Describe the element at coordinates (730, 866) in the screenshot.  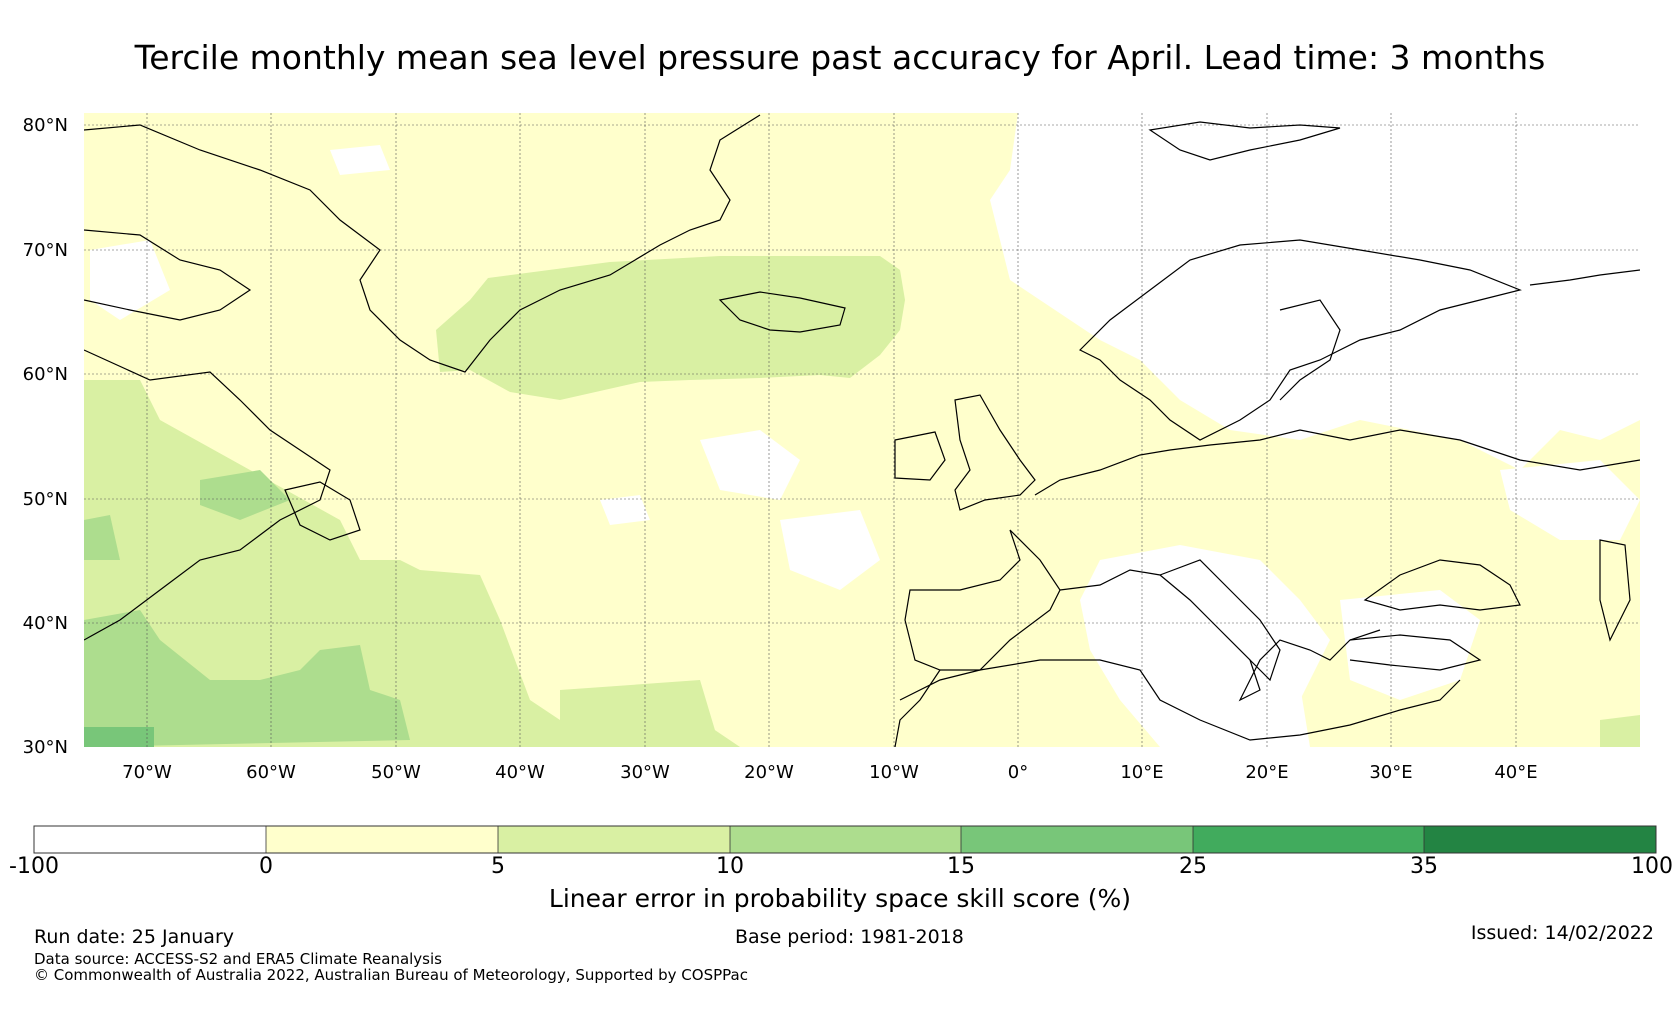
I see `colorbar-tick: 10` at that location.